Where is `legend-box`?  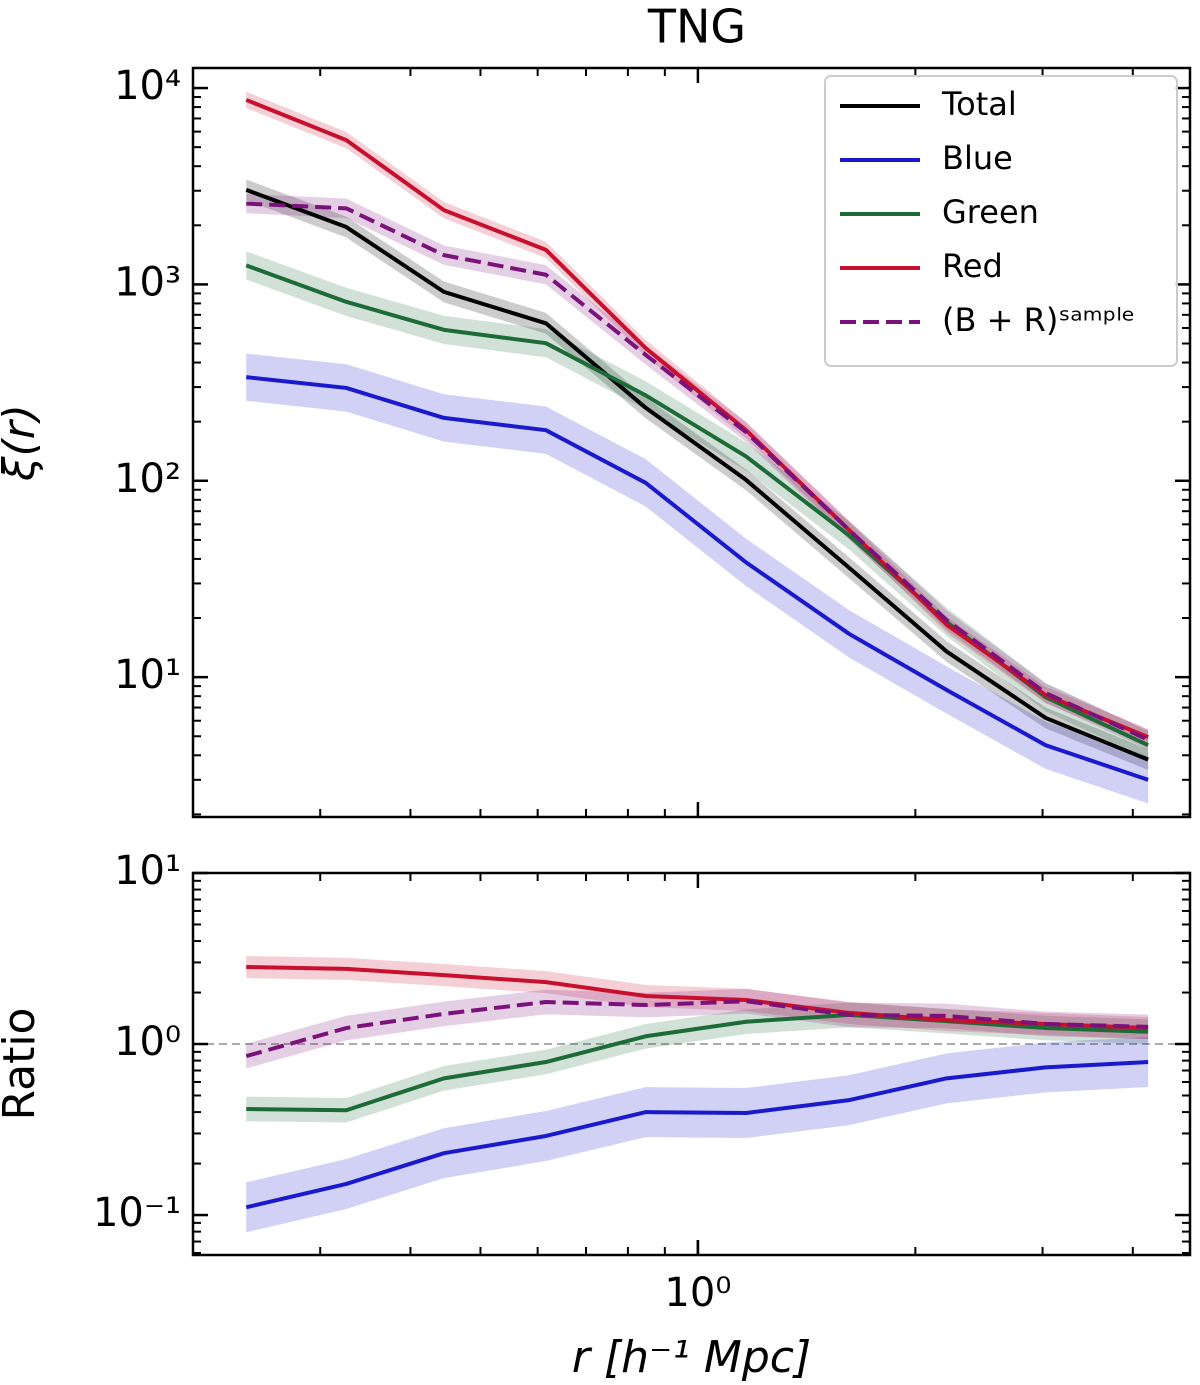
legend-box is located at coordinates (1001, 221).